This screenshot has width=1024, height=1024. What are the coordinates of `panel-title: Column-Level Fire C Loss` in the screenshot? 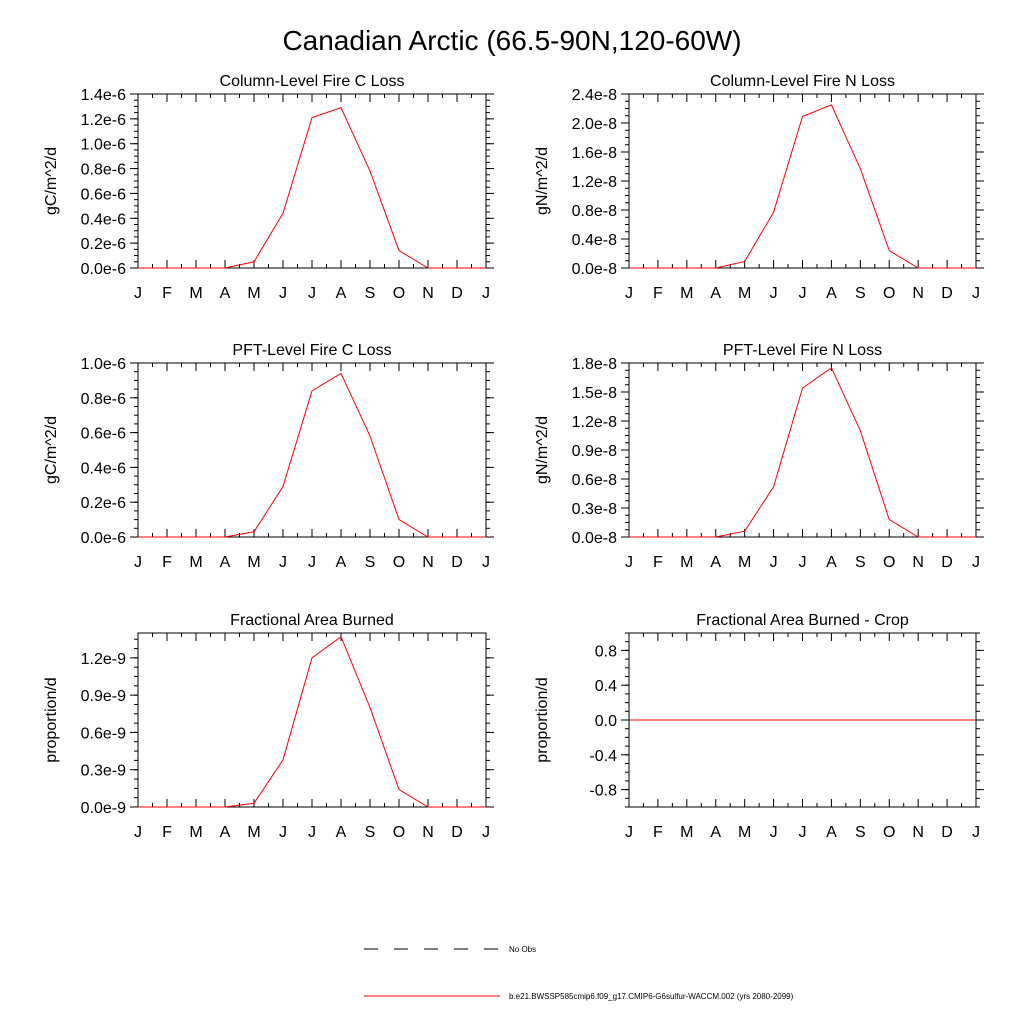 It's located at (312, 81).